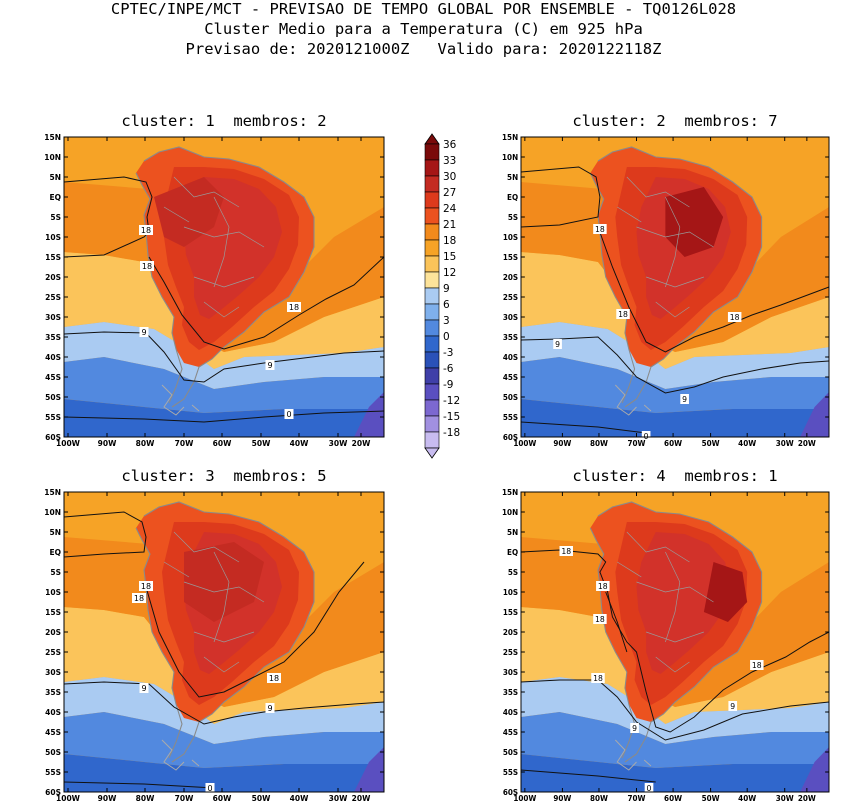 The height and width of the screenshot is (803, 847). What do you see at coordinates (510, 337) in the screenshot?
I see `panel-2-lat-label: 35S` at bounding box center [510, 337].